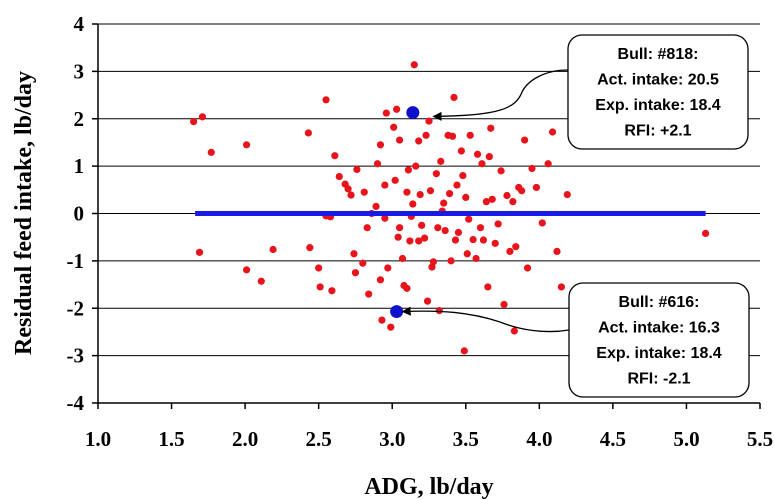 This screenshot has height=500, width=774. I want to click on y-tick-label: 4, so click(79, 24).